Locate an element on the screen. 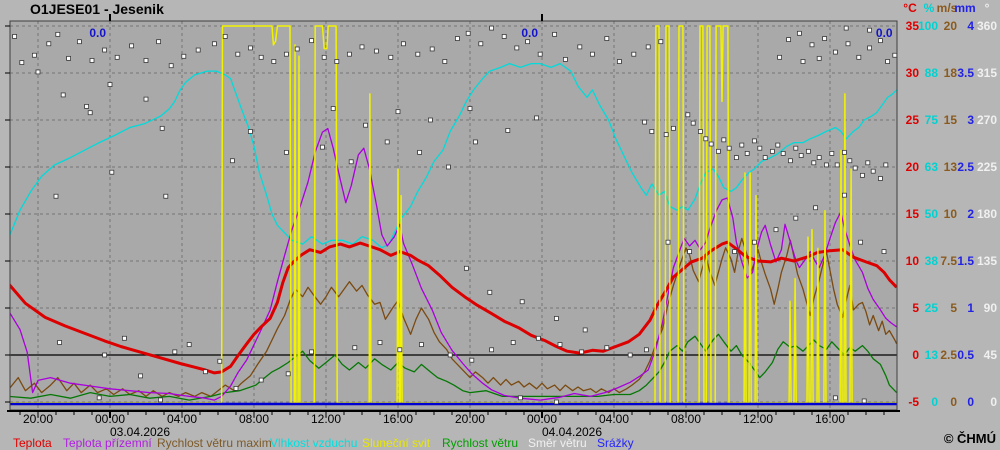 The height and width of the screenshot is (450, 1000). copyright-label: © ČHMÚ is located at coordinates (969, 438).